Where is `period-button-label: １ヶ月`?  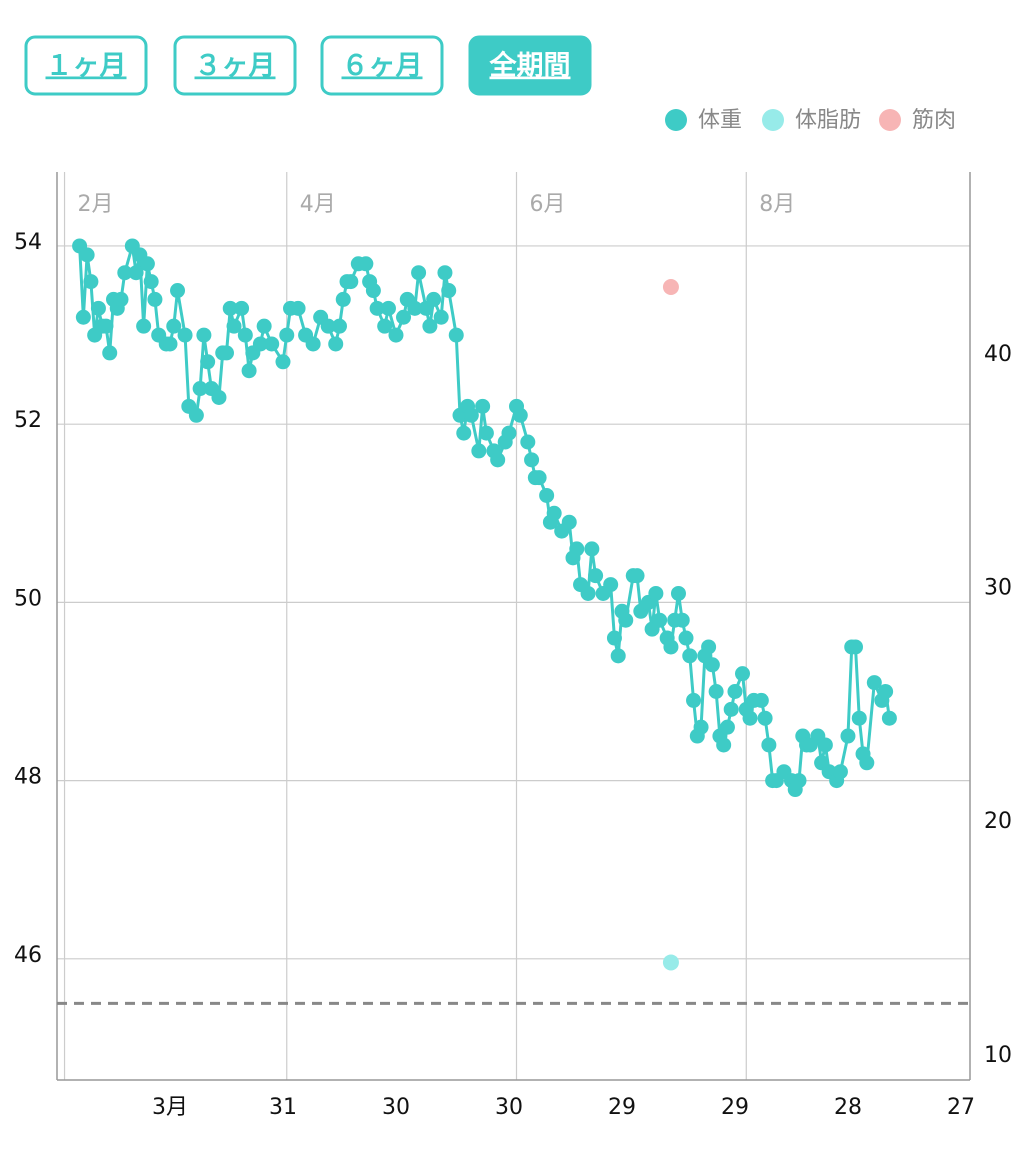
period-button-label: １ヶ月 is located at coordinates (86, 66).